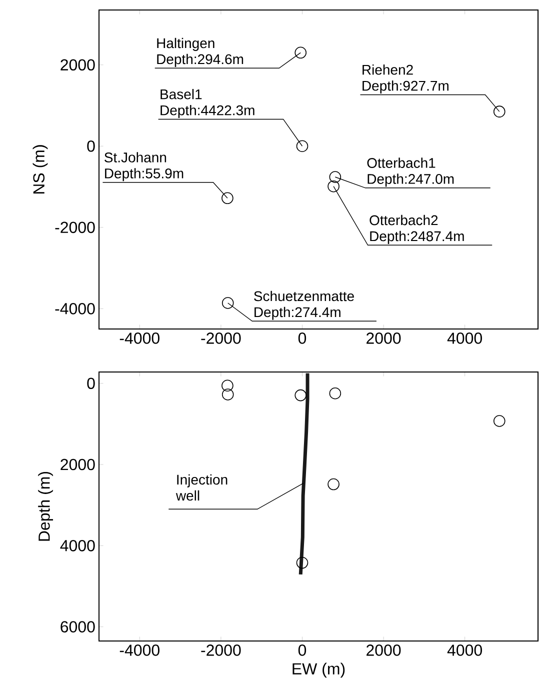 The height and width of the screenshot is (699, 539). Describe the element at coordinates (144, 175) in the screenshot. I see `annotation: Depth:55.9m` at that location.